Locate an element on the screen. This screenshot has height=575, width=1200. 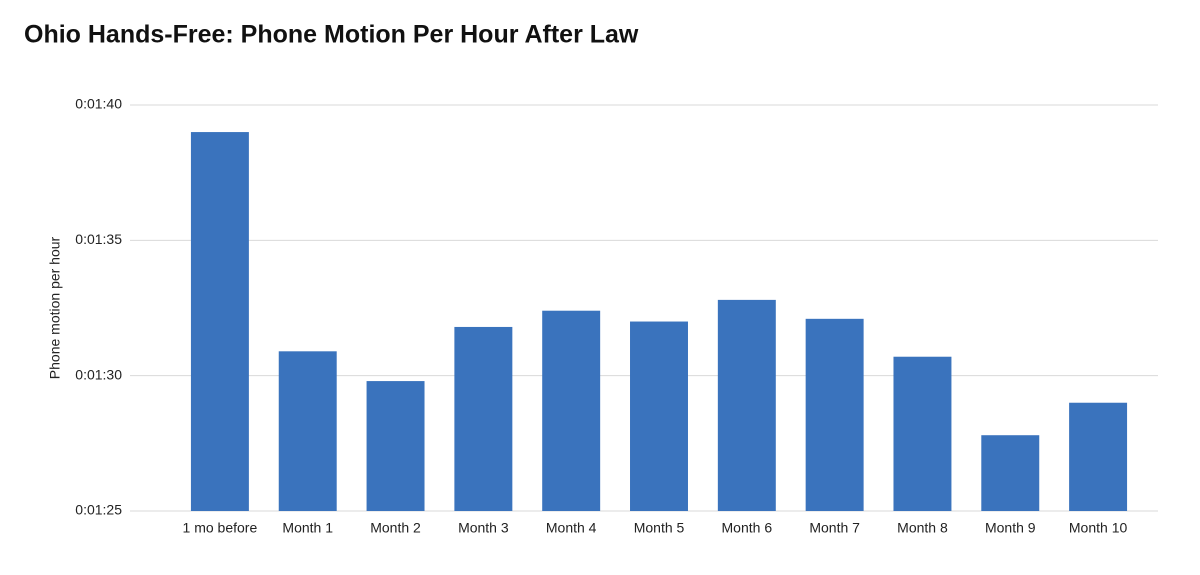
x-tick-label: Month 6 is located at coordinates (747, 528).